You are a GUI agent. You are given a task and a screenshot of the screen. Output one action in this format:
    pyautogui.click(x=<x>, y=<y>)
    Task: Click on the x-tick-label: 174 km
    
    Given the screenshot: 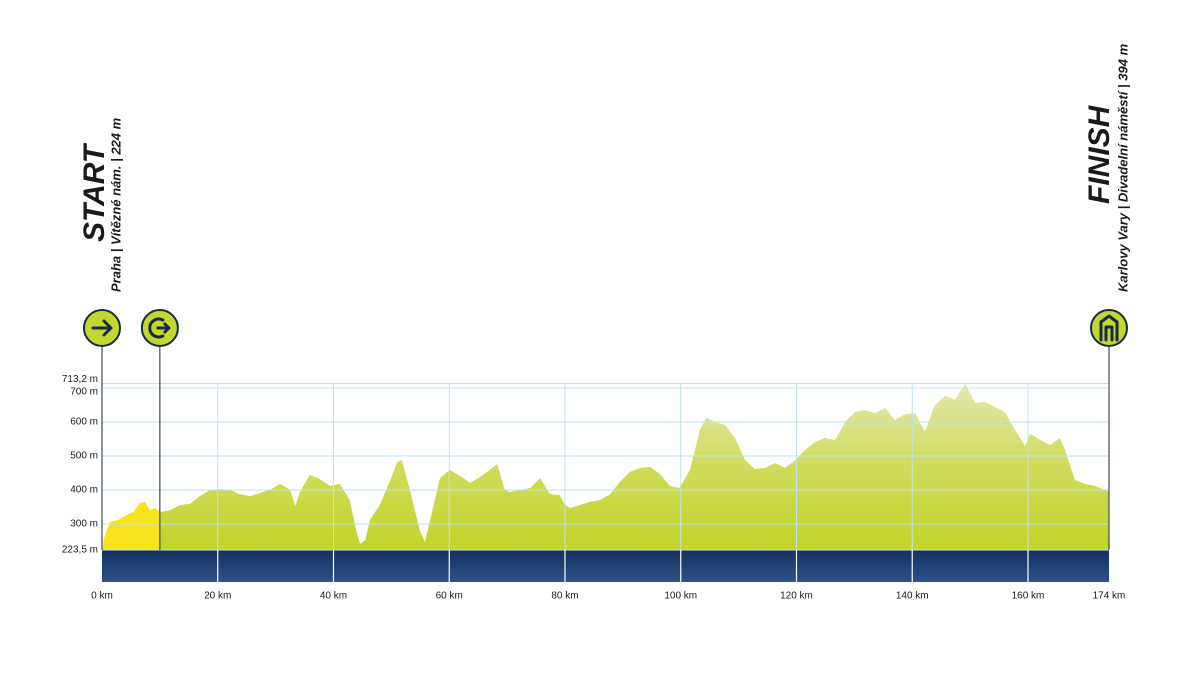 What is the action you would take?
    pyautogui.click(x=1109, y=596)
    